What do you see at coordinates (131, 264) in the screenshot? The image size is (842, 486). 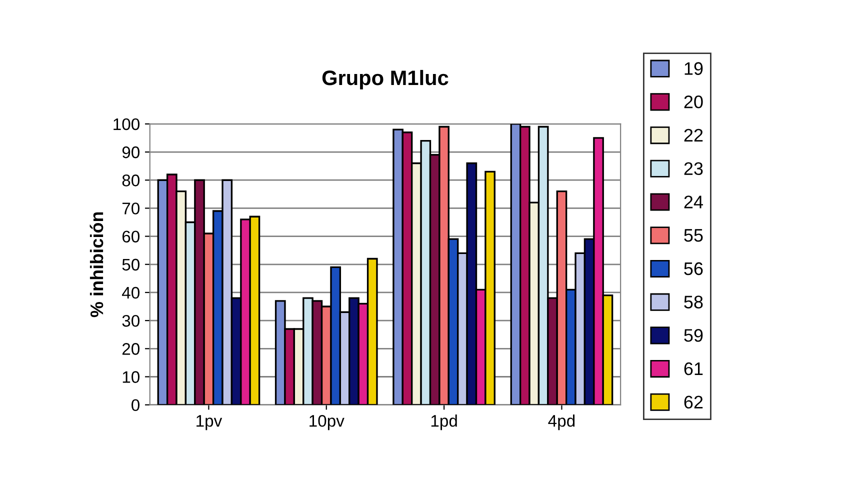 I see `y-tick-label: 50` at bounding box center [131, 264].